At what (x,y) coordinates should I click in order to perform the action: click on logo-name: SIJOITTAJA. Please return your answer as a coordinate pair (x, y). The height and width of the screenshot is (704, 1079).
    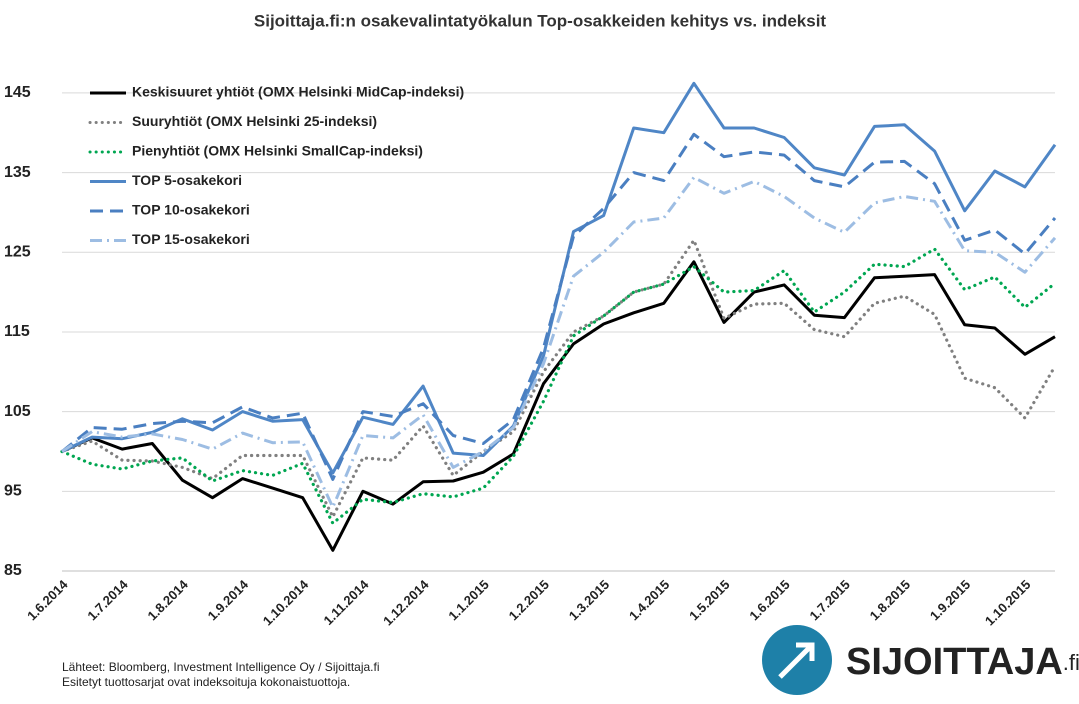
    Looking at the image, I should click on (954, 662).